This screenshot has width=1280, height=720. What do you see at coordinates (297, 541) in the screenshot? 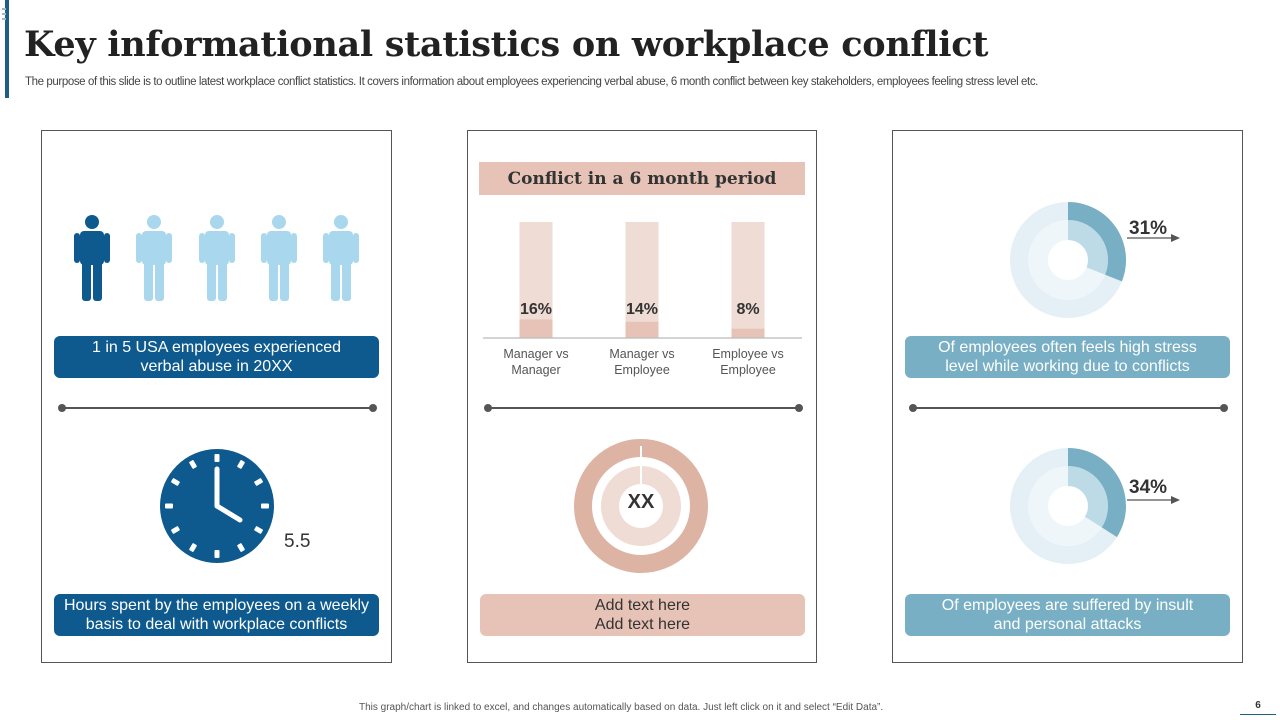
I see `hours-value: 5.5` at bounding box center [297, 541].